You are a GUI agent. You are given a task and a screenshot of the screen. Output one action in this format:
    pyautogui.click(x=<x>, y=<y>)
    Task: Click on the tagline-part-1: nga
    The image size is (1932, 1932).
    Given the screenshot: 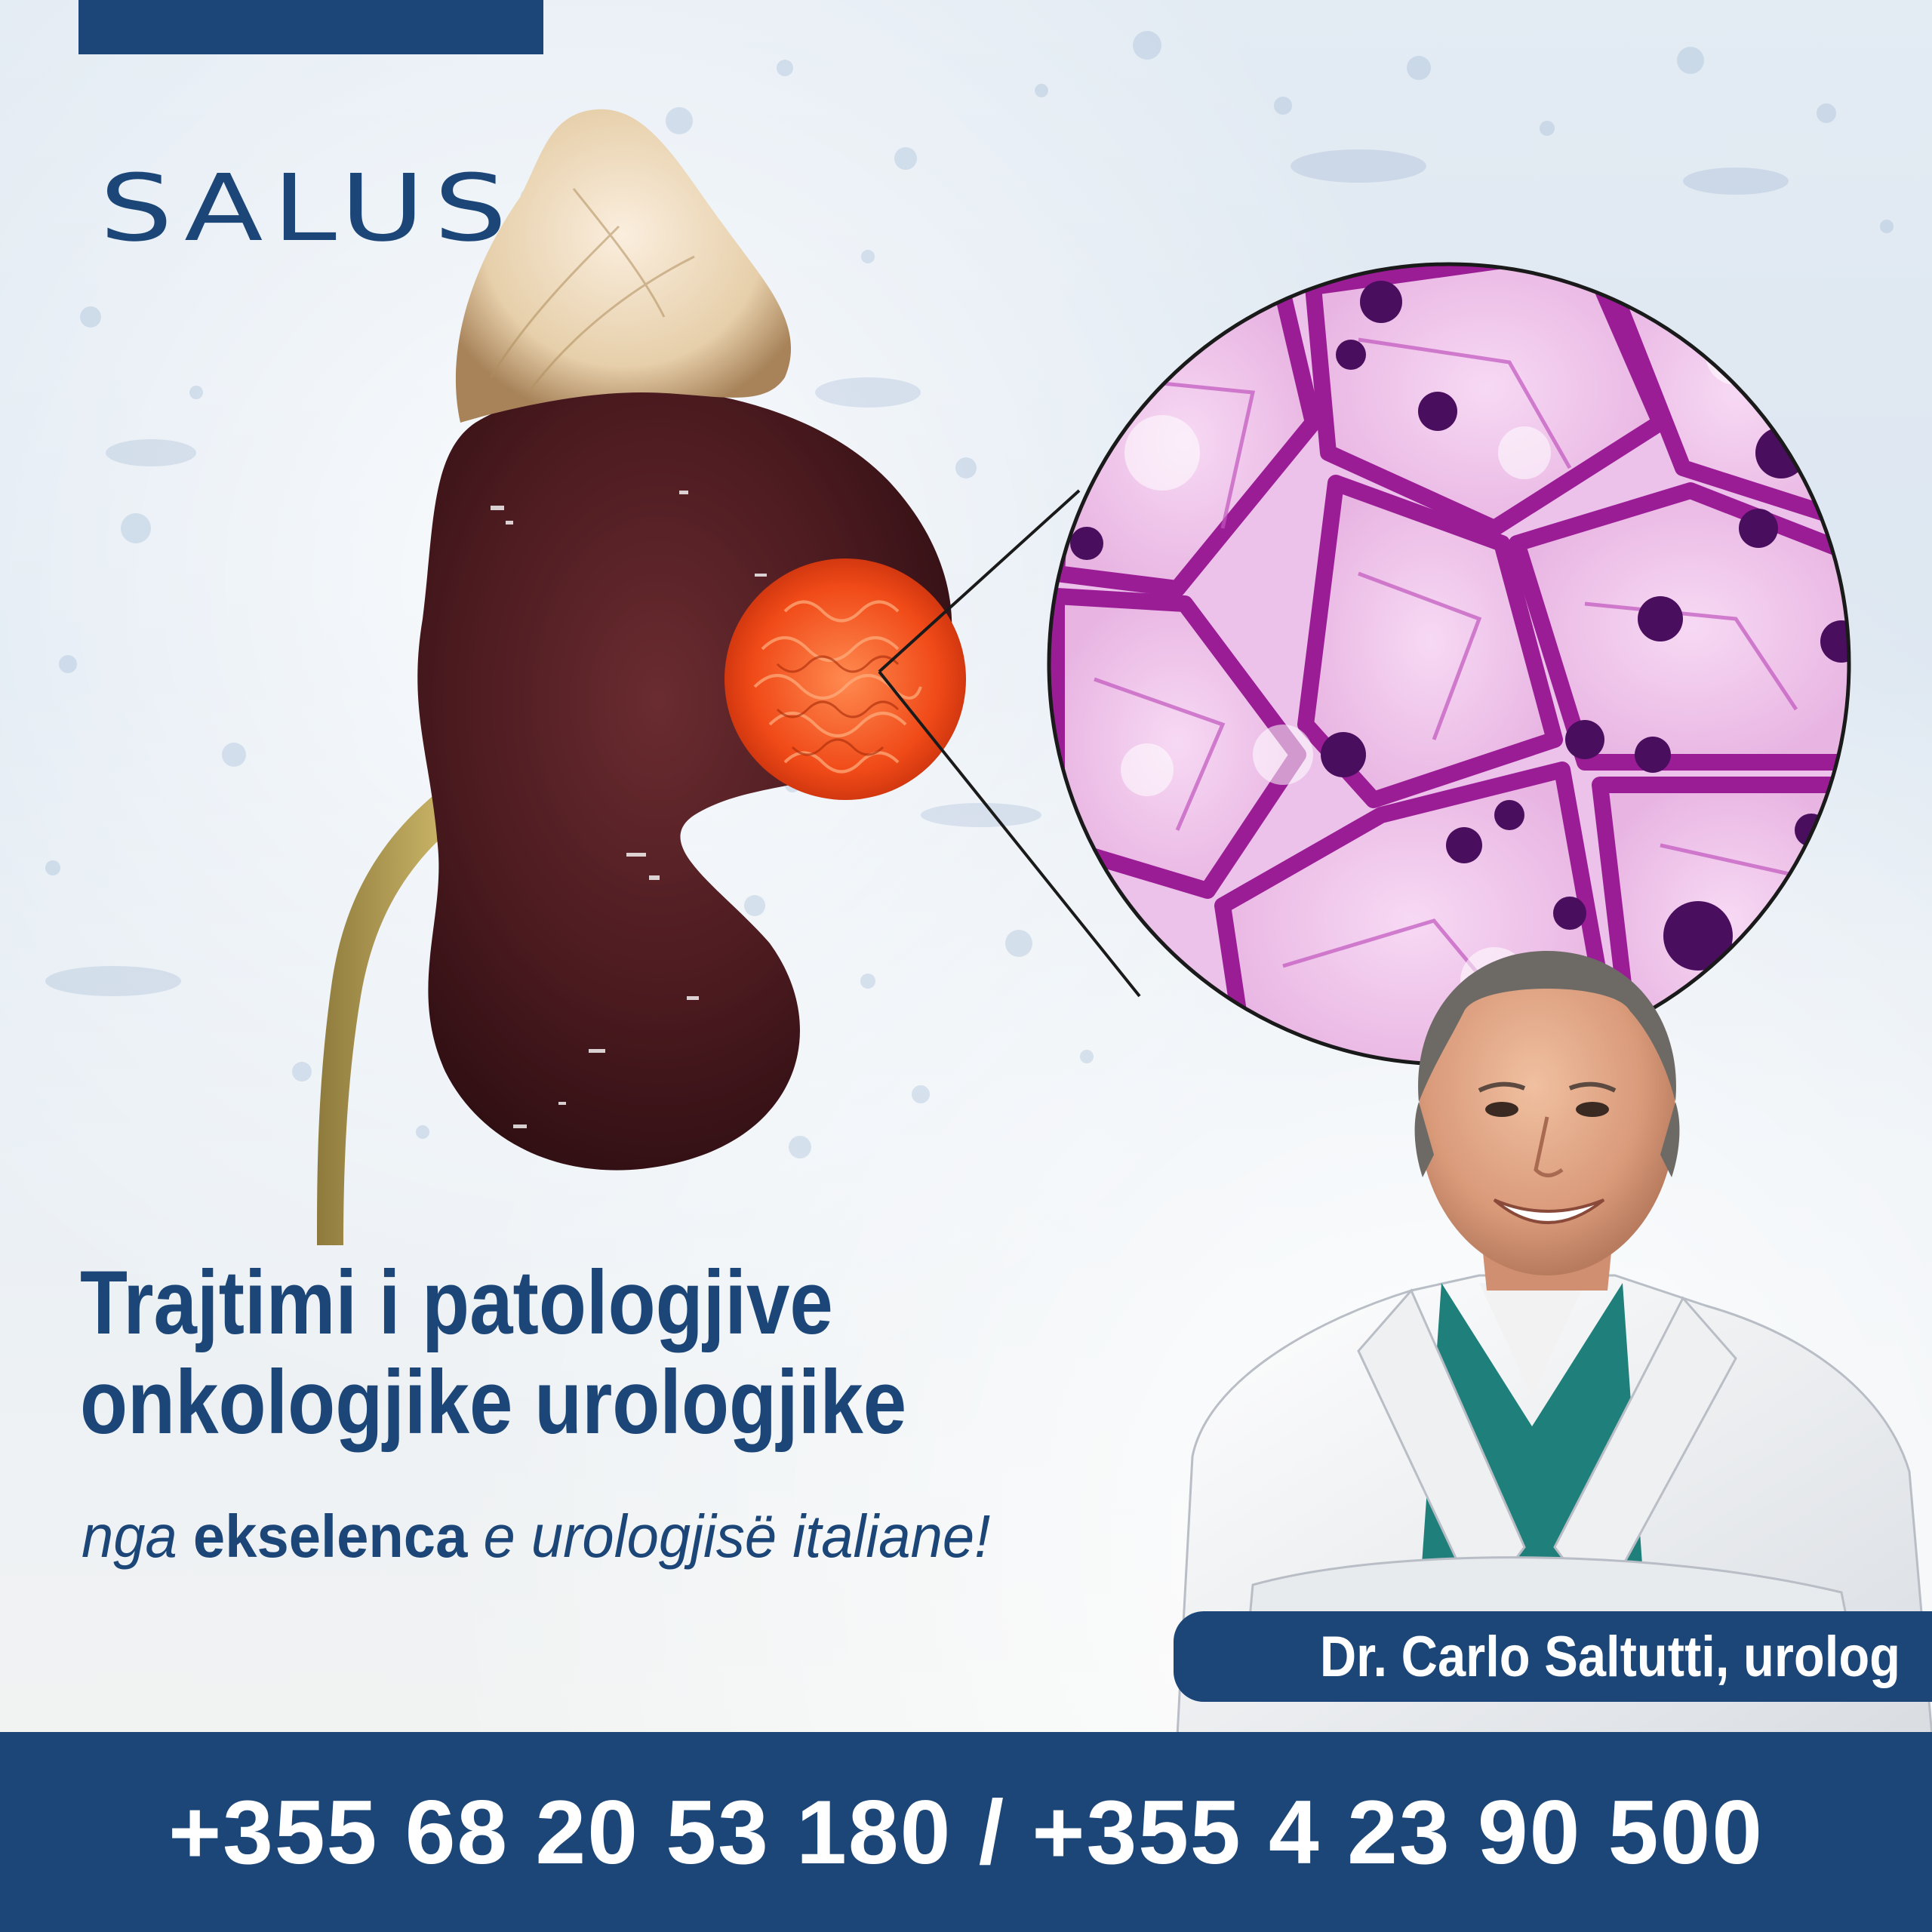 What is the action you would take?
    pyautogui.click(x=129, y=1536)
    